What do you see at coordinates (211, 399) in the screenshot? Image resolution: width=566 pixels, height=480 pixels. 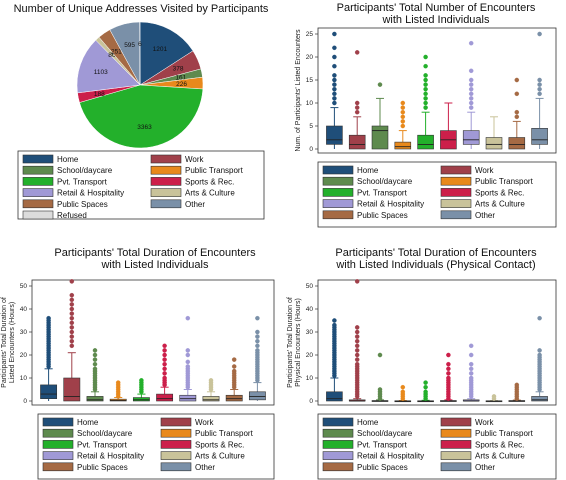 I see `box-arts-culture` at bounding box center [211, 399].